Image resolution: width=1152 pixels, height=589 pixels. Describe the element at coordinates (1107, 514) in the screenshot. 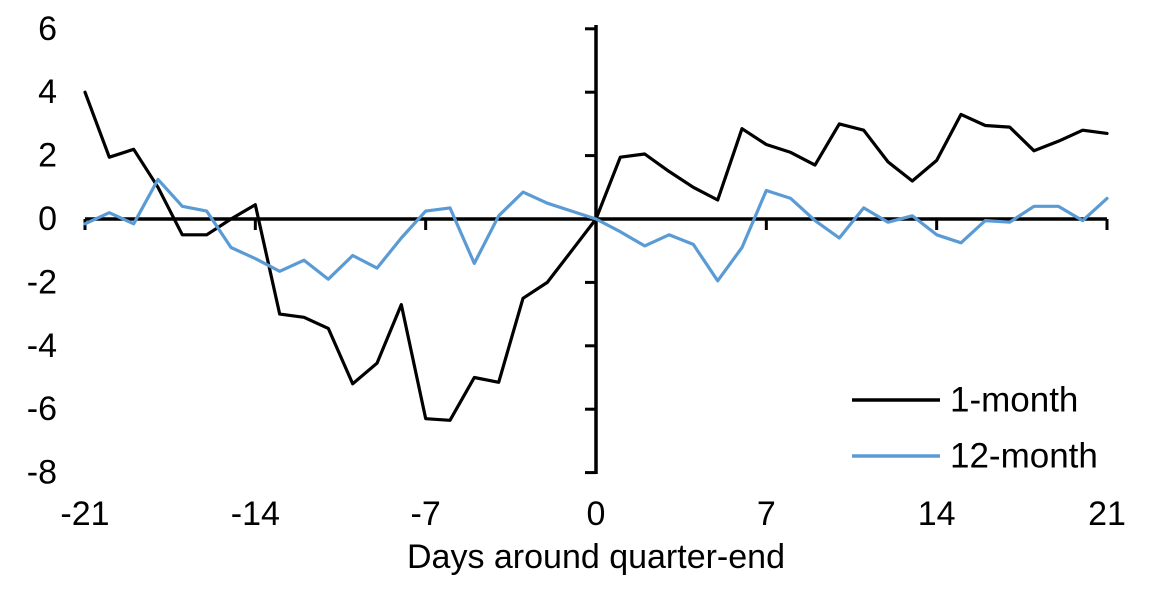

I see `x-tick-label: 21` at that location.